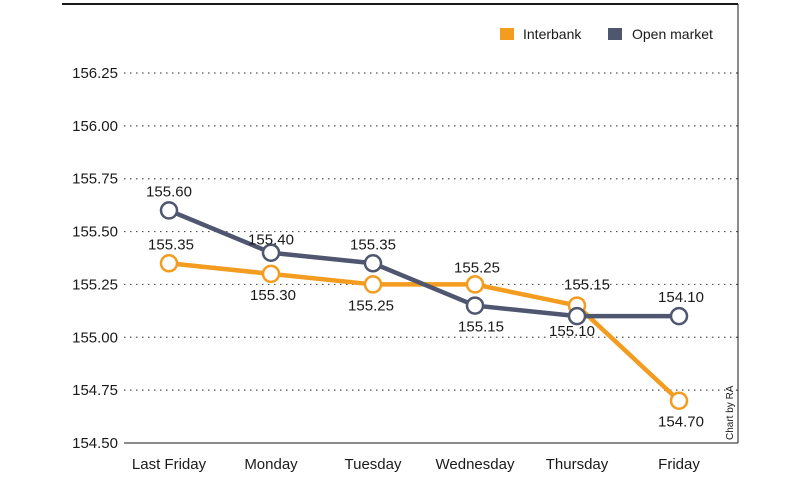 This screenshot has width=800, height=480. Describe the element at coordinates (681, 422) in the screenshot. I see `data-label-interbank: 154.70` at that location.